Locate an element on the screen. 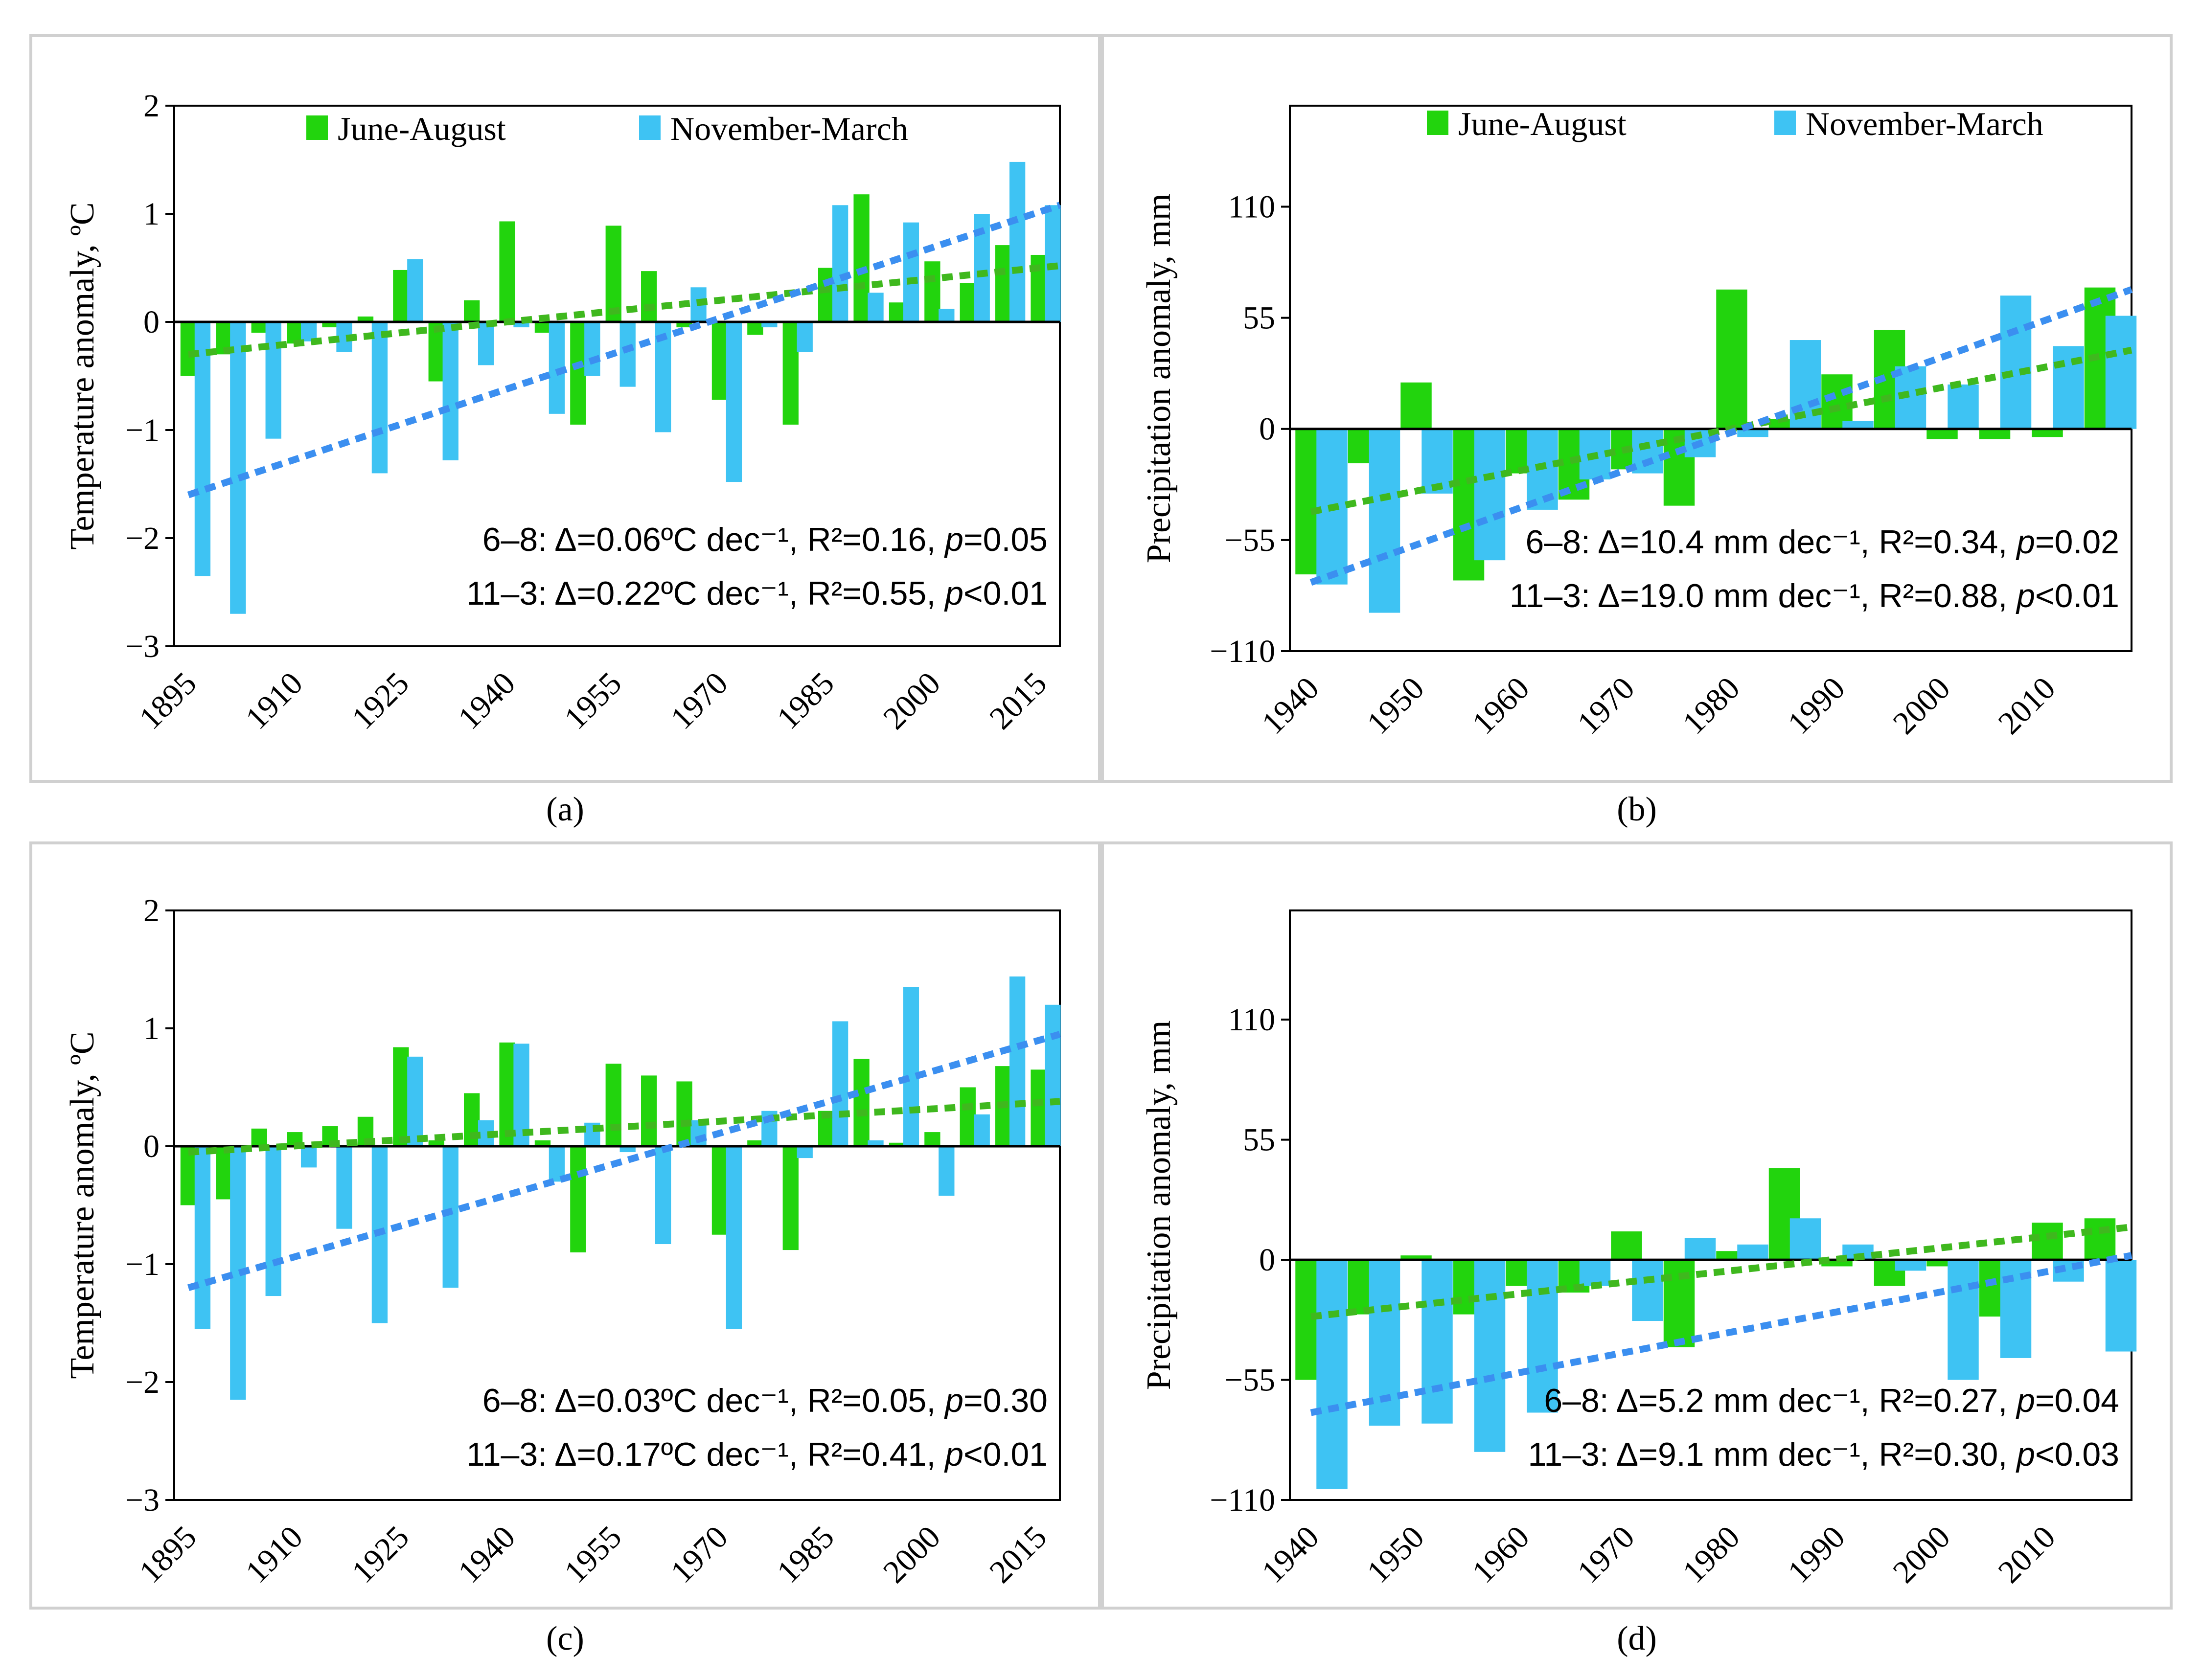 This screenshot has width=2201, height=1680. caption-b: (b) is located at coordinates (1637, 809).